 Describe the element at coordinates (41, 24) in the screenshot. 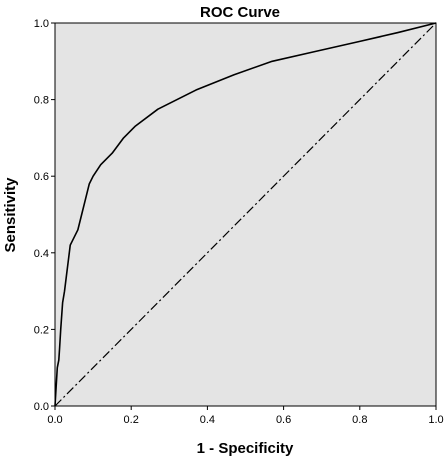

I see `y-tick-label: 1.0` at that location.